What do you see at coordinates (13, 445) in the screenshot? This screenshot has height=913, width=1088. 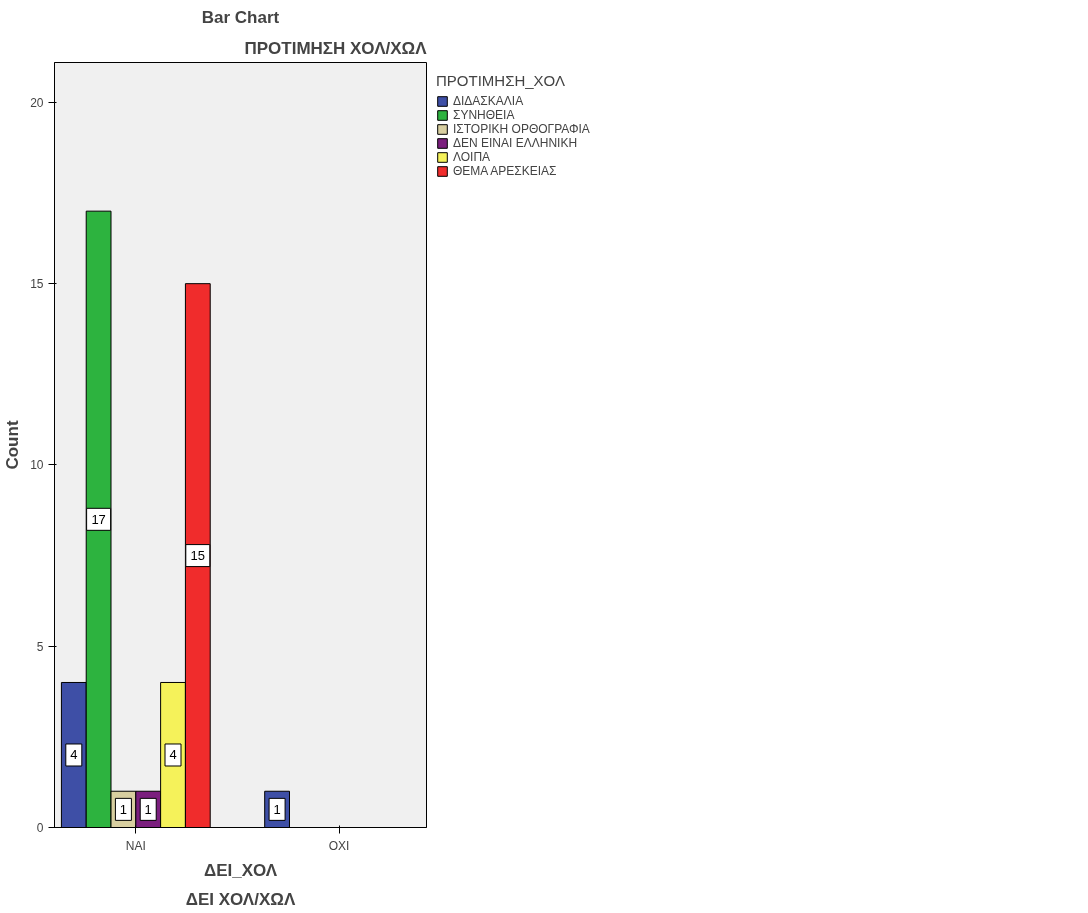 I see `y-axis-title: Count` at bounding box center [13, 445].